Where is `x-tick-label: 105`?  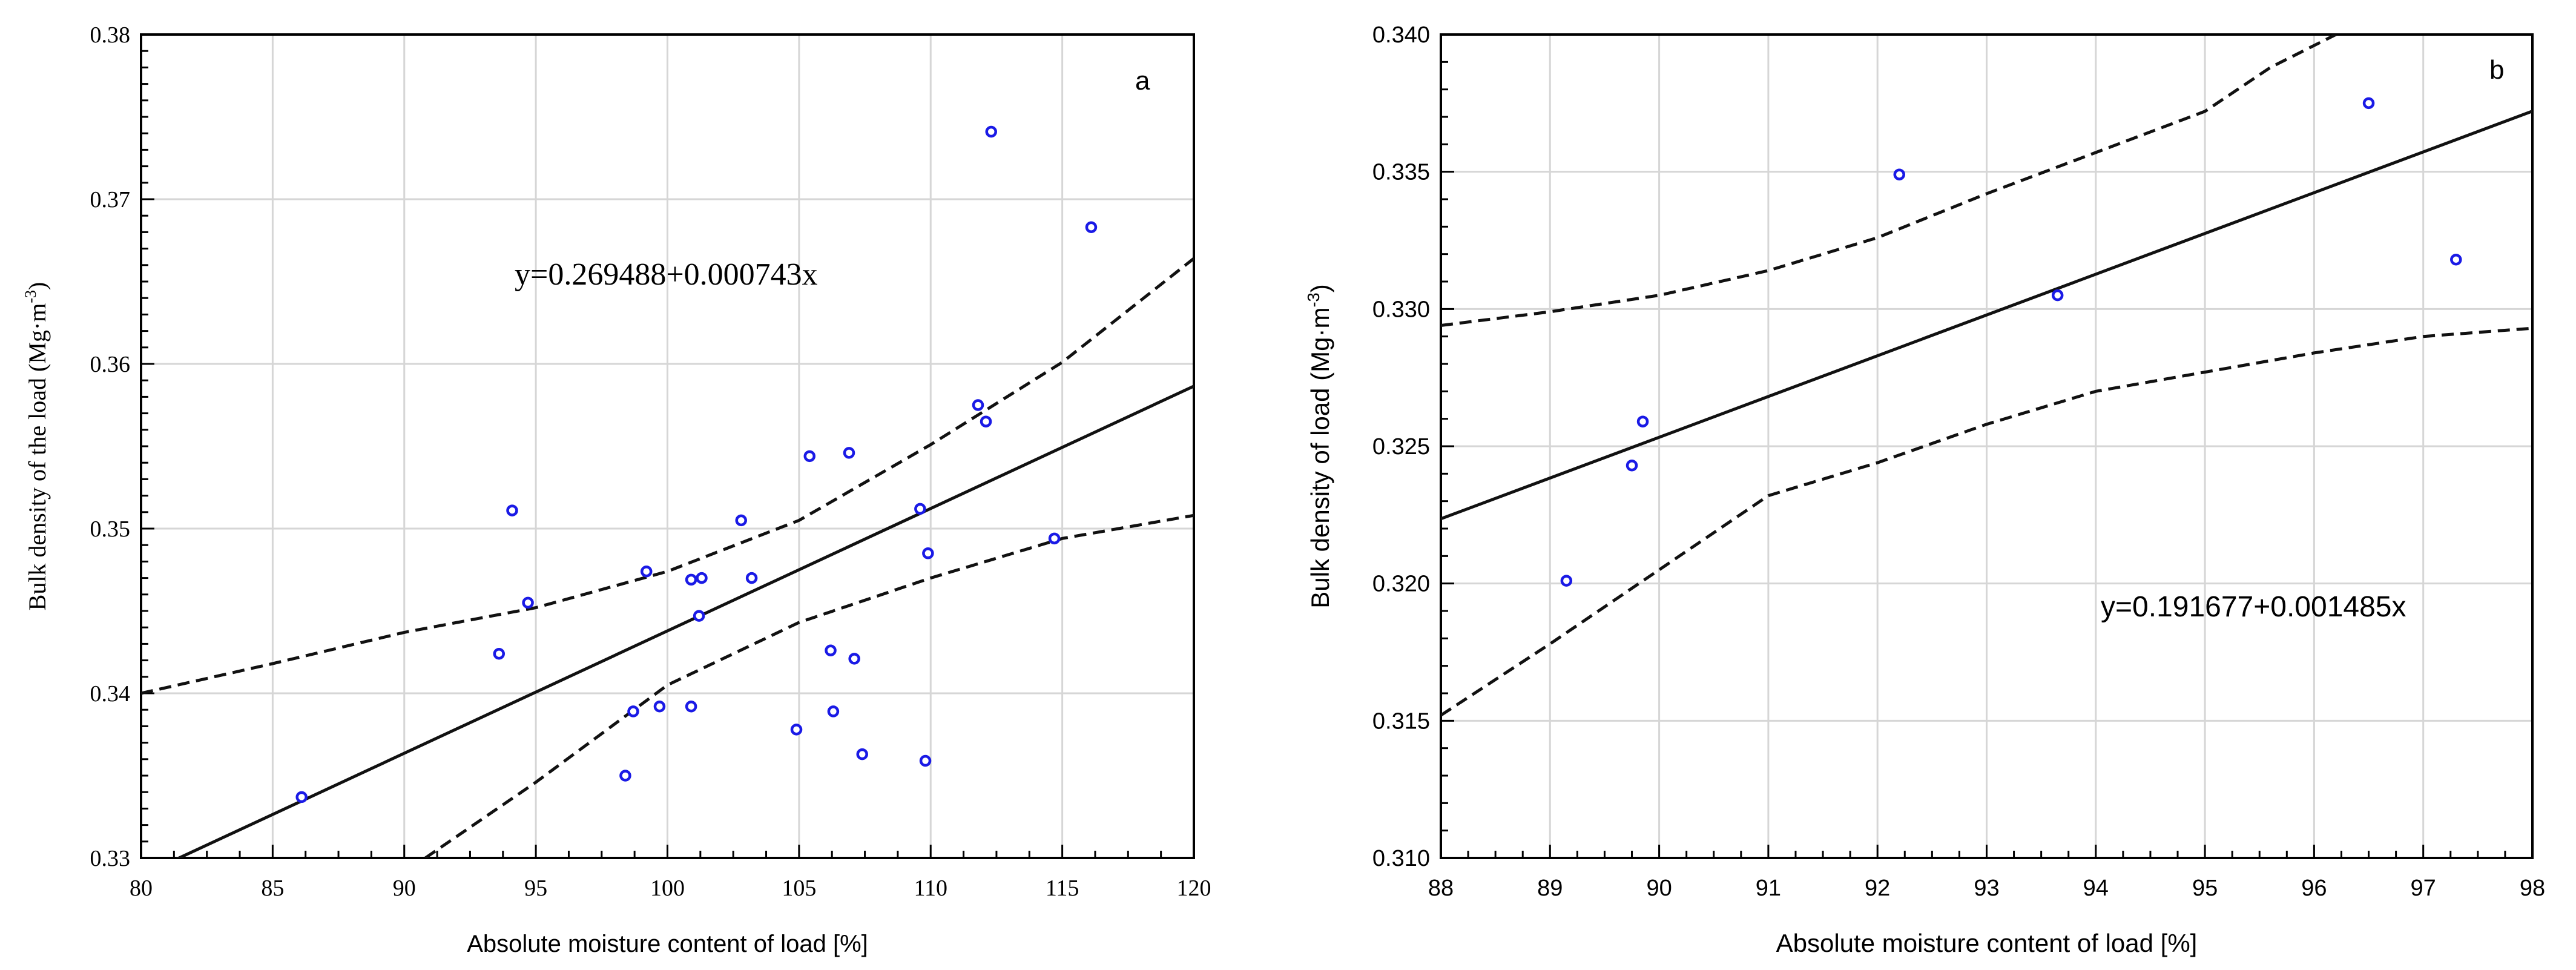
x-tick-label: 105 is located at coordinates (799, 888).